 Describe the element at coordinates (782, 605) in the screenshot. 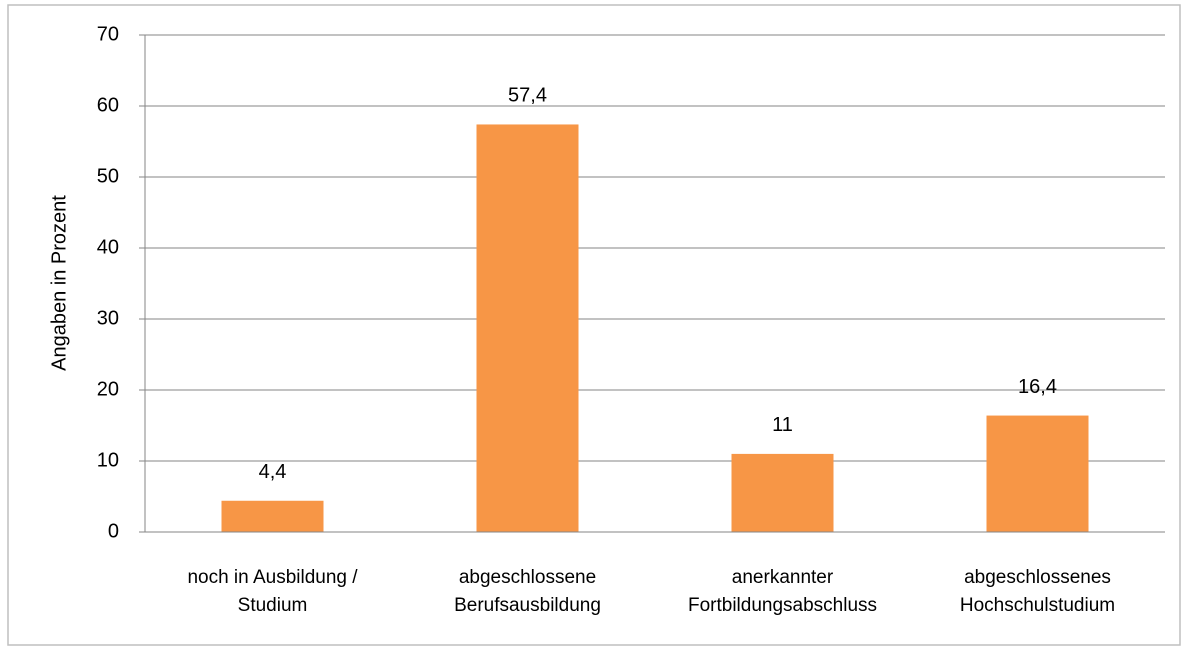

I see `x-tick-label: Fortbildungsabschluss` at that location.